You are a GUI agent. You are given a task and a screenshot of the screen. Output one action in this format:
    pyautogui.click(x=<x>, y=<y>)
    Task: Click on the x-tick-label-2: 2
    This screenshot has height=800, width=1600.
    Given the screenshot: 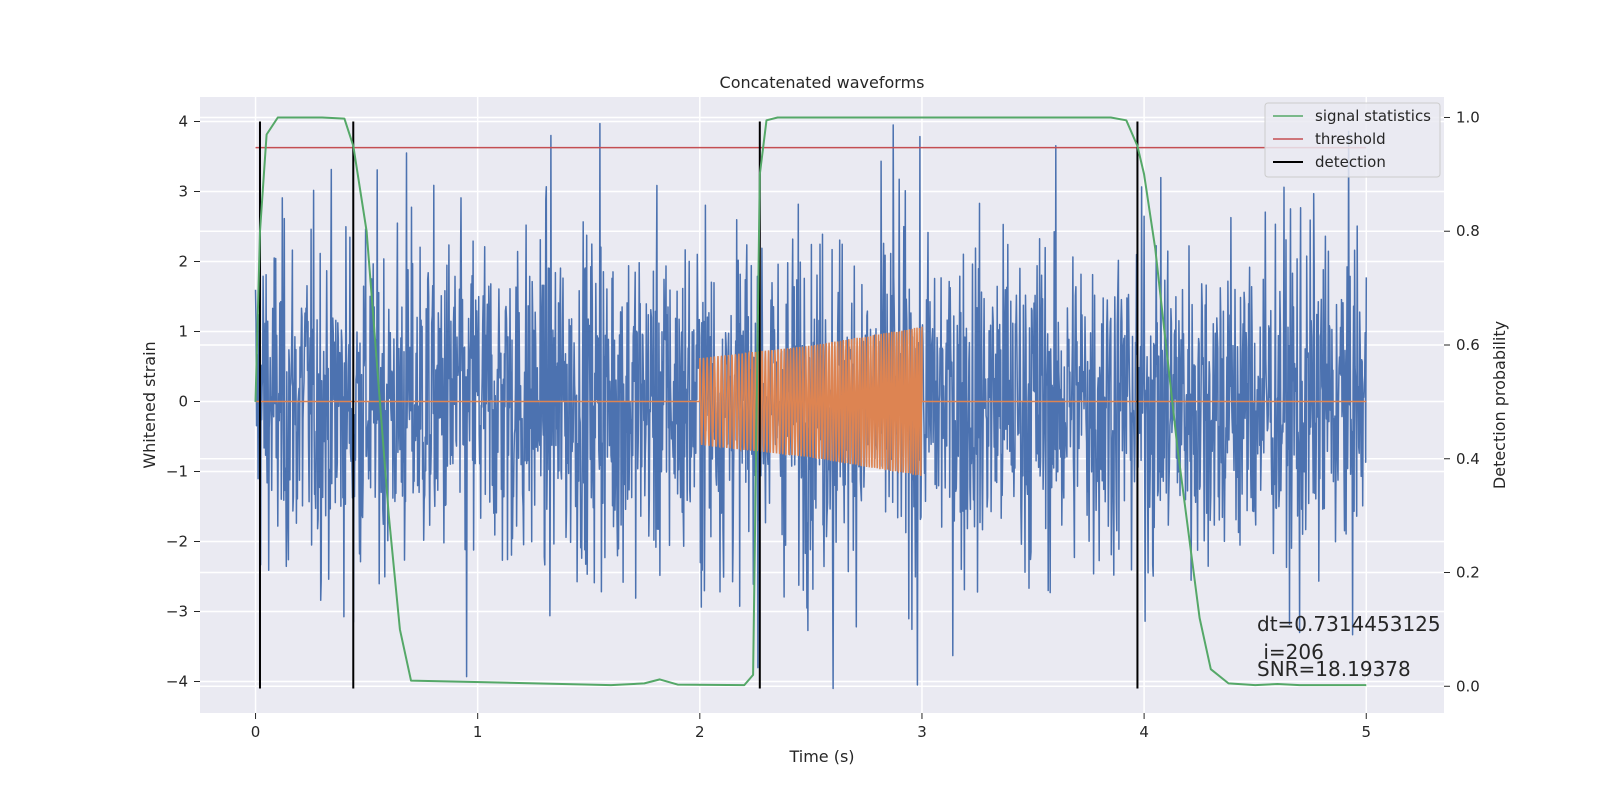 What is the action you would take?
    pyautogui.click(x=700, y=732)
    